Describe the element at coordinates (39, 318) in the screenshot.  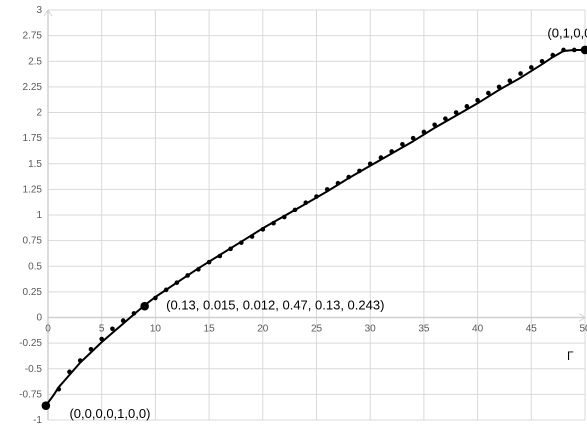
I see `y-tick-label: 0` at that location.